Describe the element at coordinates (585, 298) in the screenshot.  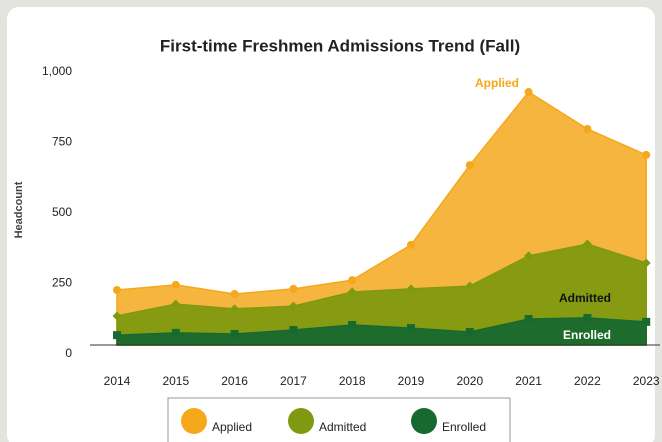
I see `series-label: Admitted` at that location.